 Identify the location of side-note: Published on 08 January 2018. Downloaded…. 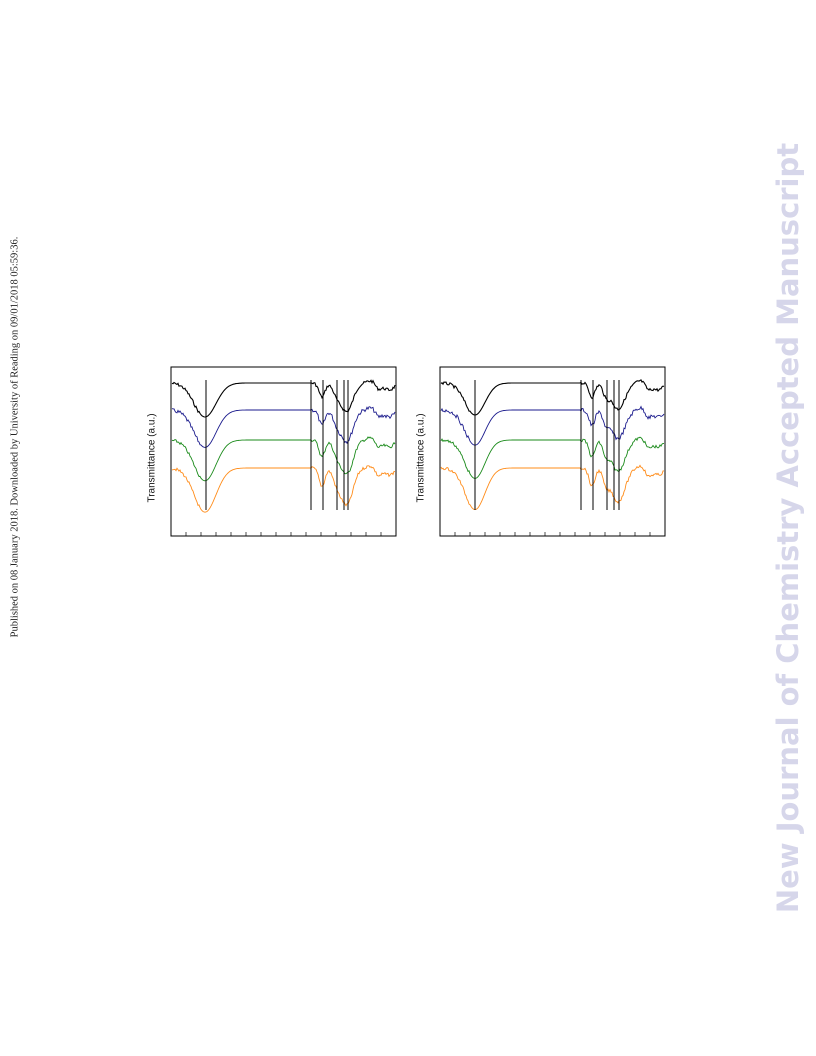
(14, 437).